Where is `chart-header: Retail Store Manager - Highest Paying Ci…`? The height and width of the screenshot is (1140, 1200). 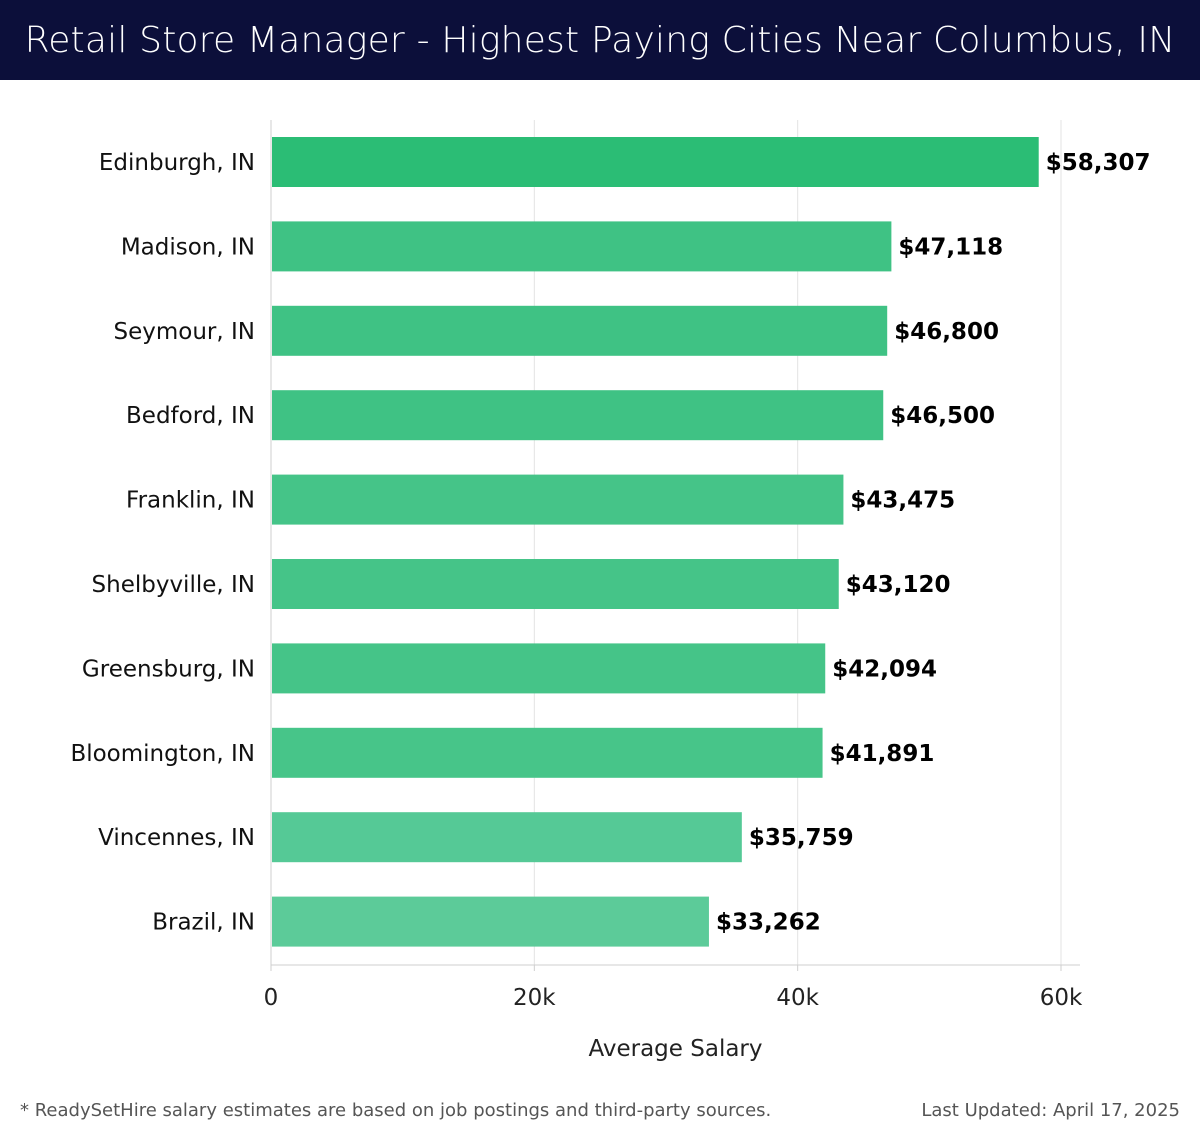 chart-header: Retail Store Manager - Highest Paying Ci… is located at coordinates (600, 40).